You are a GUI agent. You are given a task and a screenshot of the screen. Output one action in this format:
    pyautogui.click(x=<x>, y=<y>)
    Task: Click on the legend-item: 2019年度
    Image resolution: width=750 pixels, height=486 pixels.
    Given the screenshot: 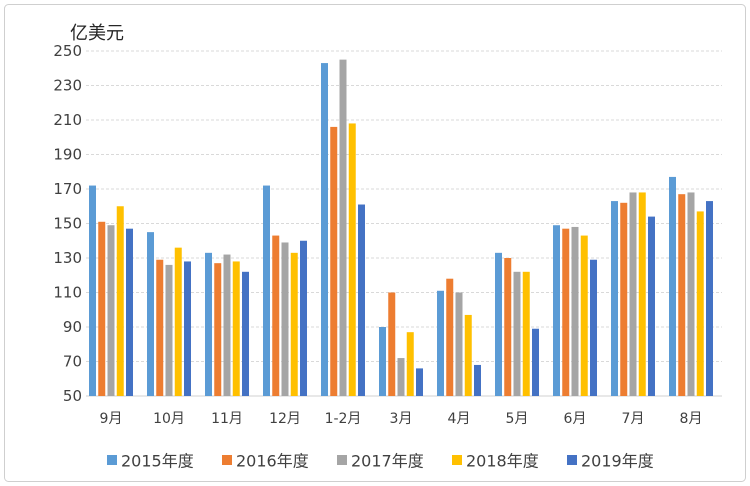 What is the action you would take?
    pyautogui.click(x=610, y=461)
    